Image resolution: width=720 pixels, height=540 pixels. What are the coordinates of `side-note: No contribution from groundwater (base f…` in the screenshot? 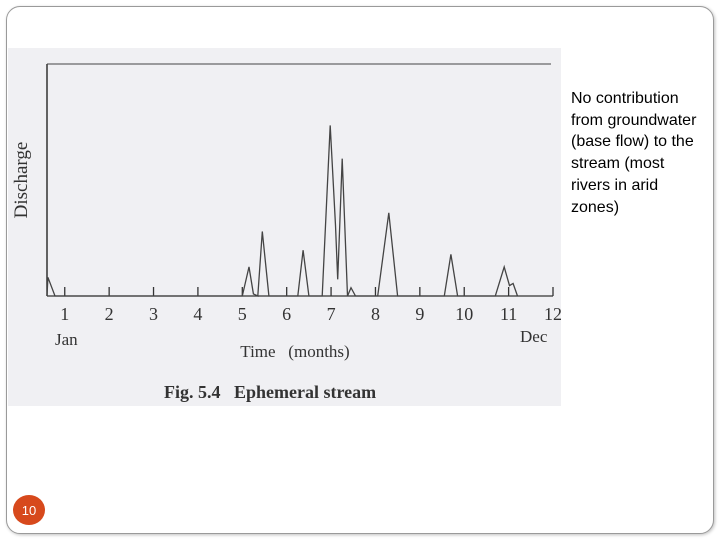 It's located at (634, 153).